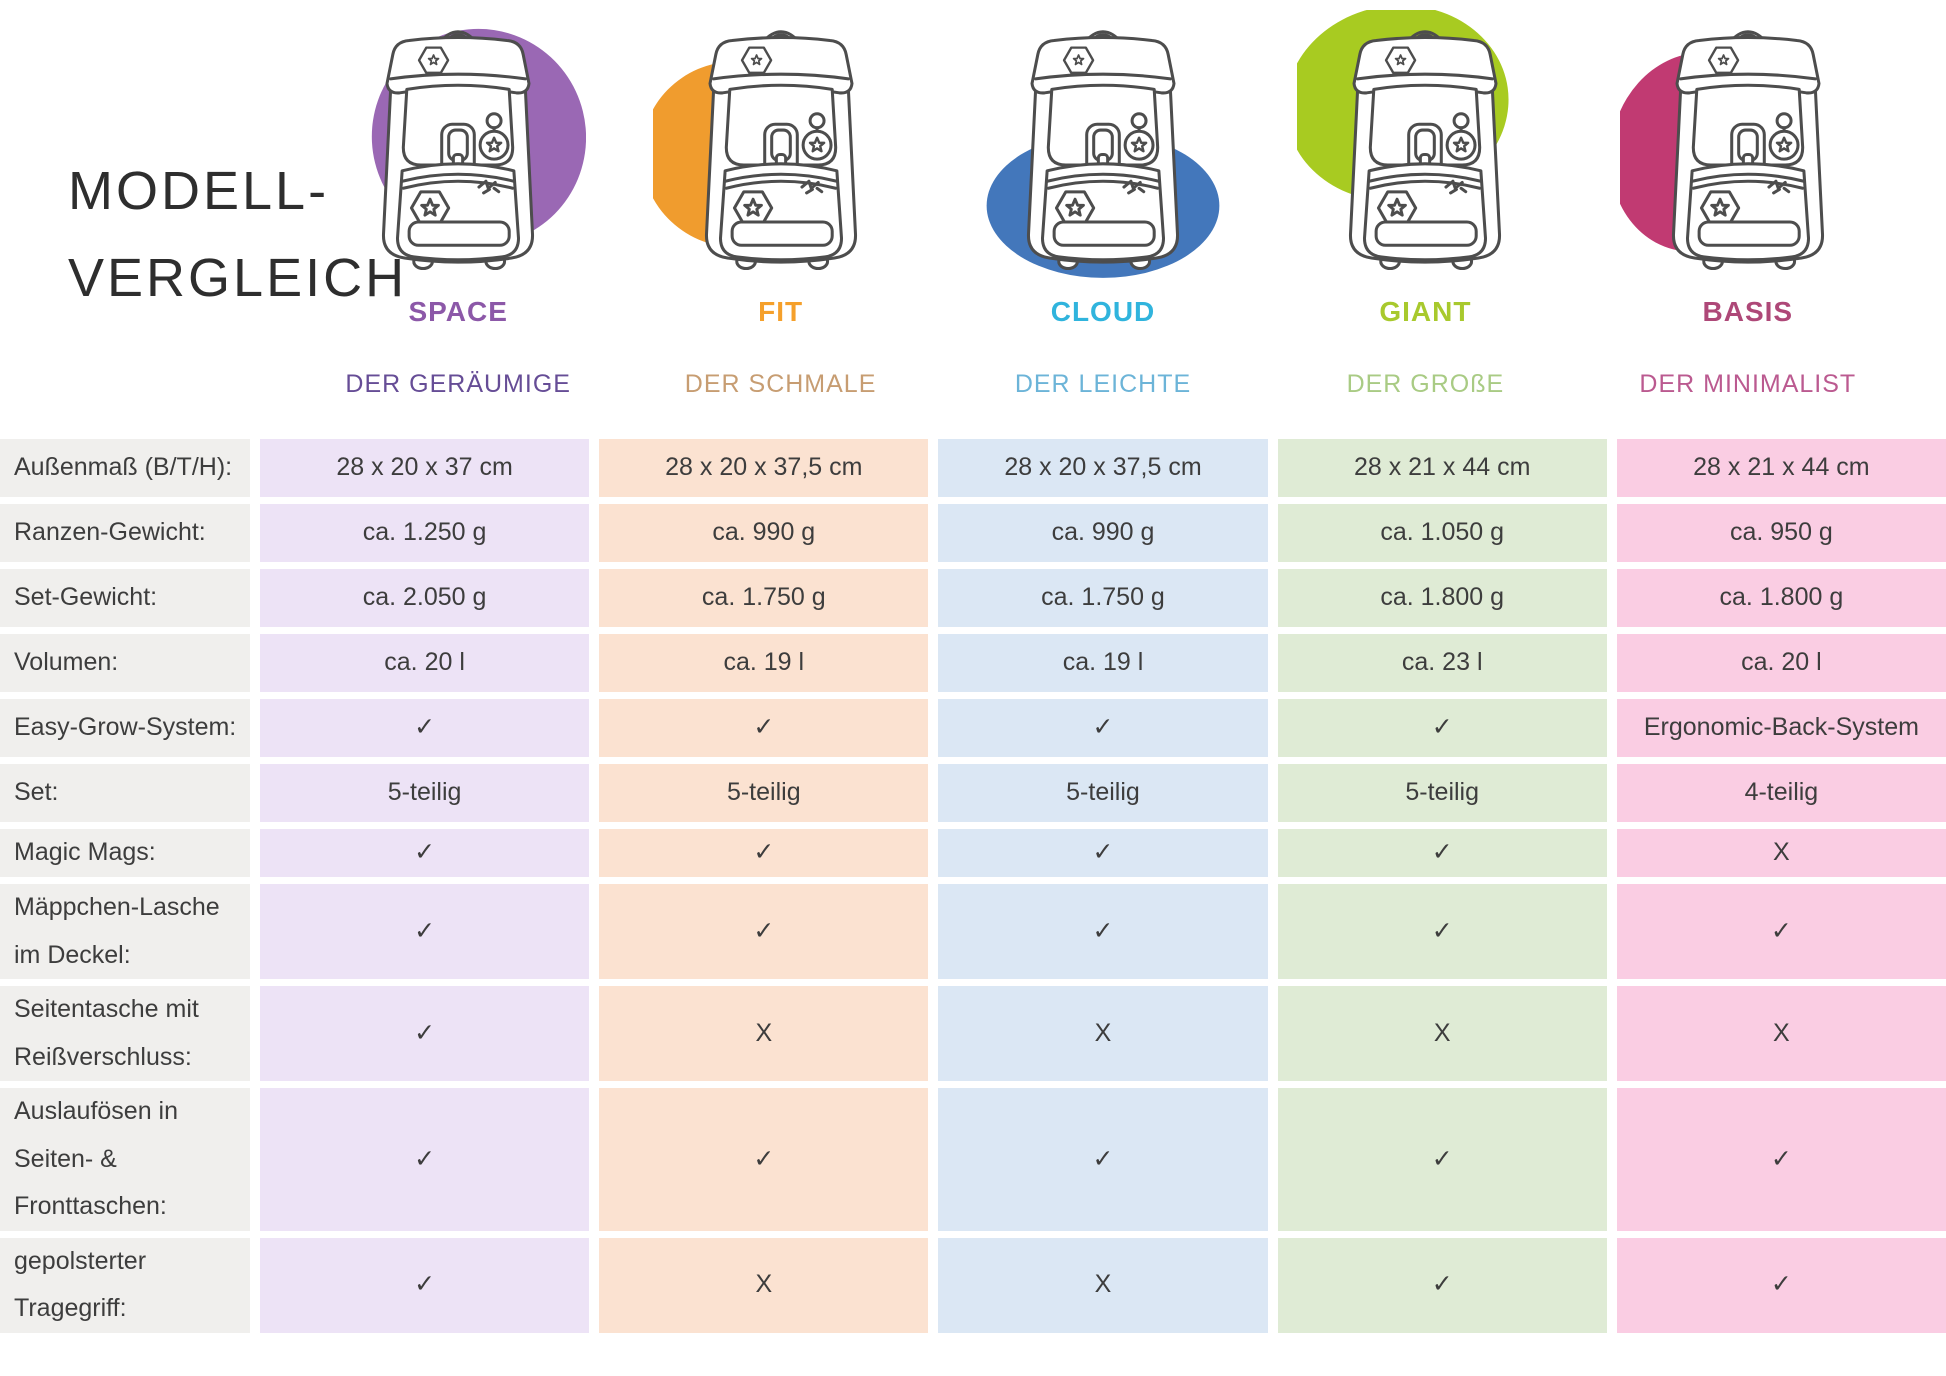 This screenshot has width=1946, height=1376. Describe the element at coordinates (425, 468) in the screenshot. I see `table-cell: 28 x 20 x 37 cm` at that location.